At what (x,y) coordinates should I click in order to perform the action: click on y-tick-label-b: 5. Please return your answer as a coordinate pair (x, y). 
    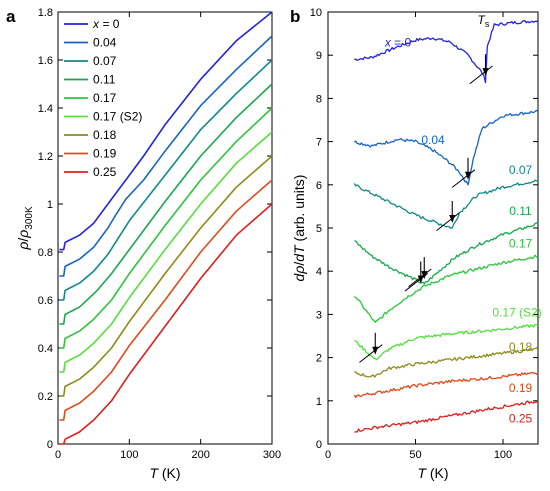
    Looking at the image, I should click on (319, 229).